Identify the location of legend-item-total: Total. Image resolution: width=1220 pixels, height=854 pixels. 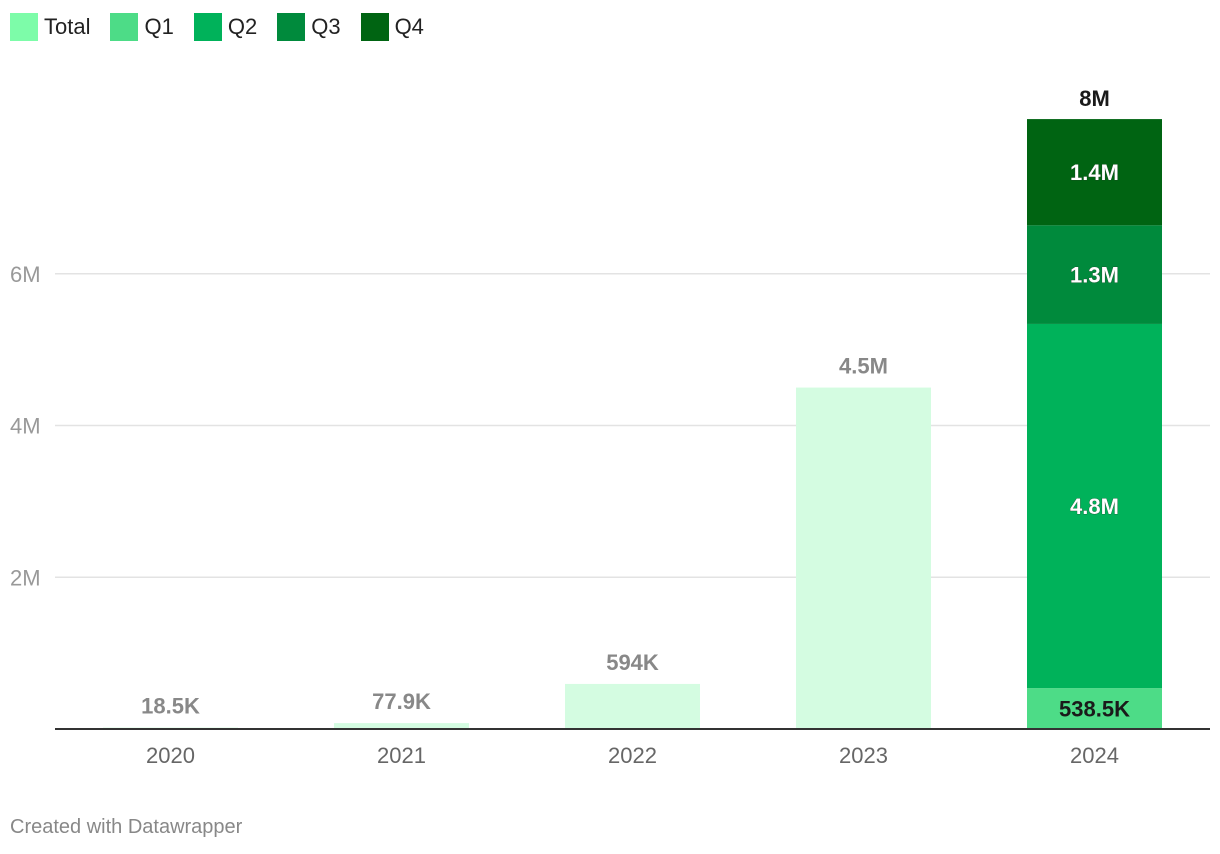
(50, 27).